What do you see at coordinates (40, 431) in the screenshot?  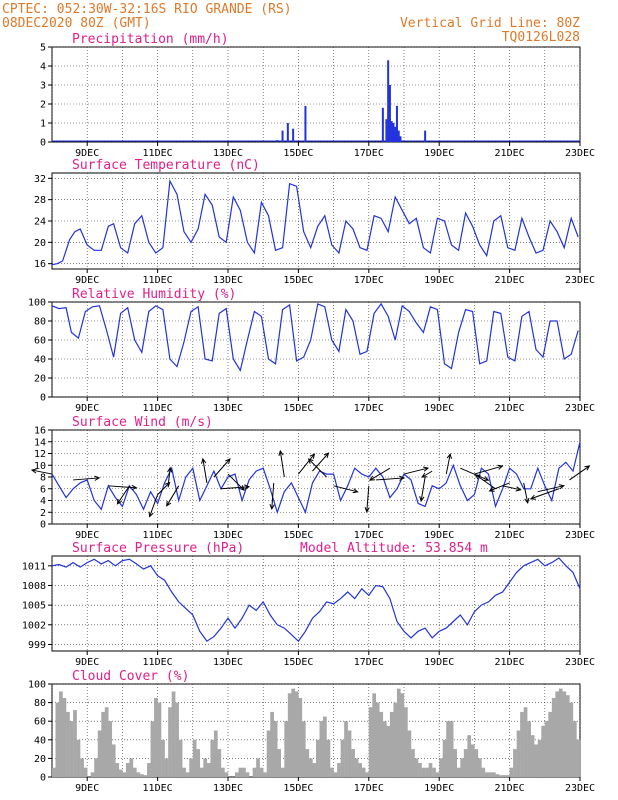 I see `y-tick-label: 16` at bounding box center [40, 431].